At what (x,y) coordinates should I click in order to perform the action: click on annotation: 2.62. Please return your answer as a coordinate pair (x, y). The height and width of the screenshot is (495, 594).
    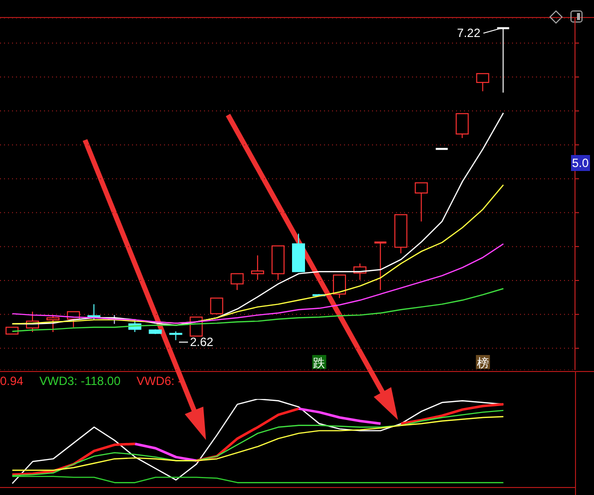
    Looking at the image, I should click on (202, 342).